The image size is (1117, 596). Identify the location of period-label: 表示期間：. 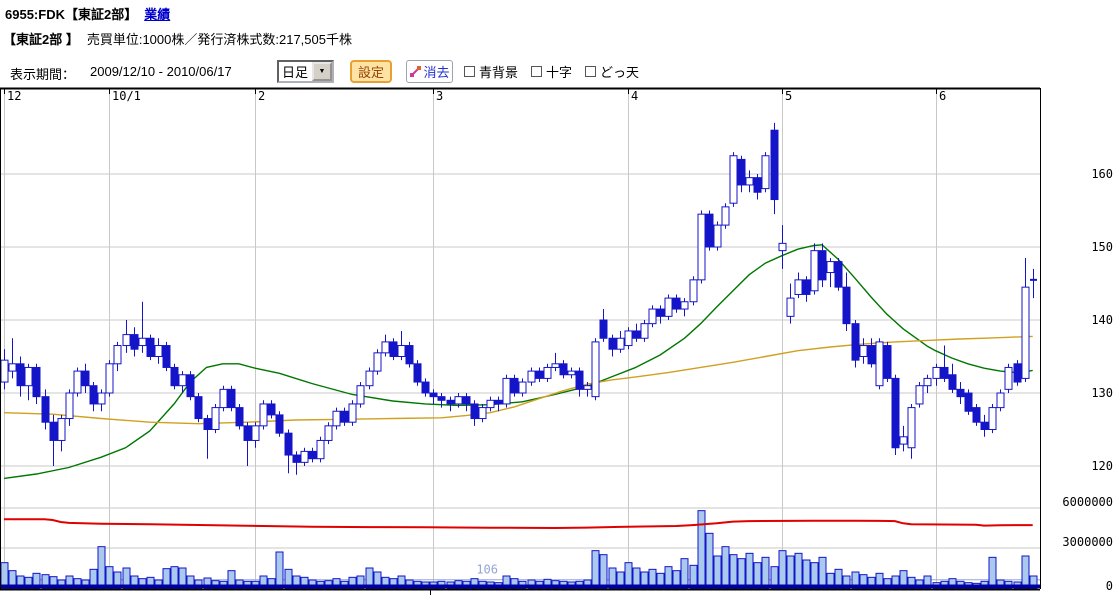
(43, 74).